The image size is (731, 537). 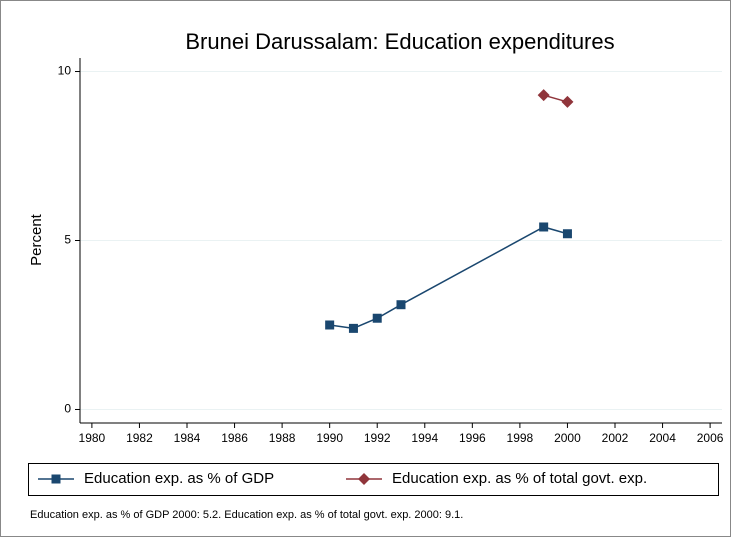 I want to click on x-tick-label: 1998, so click(x=520, y=438).